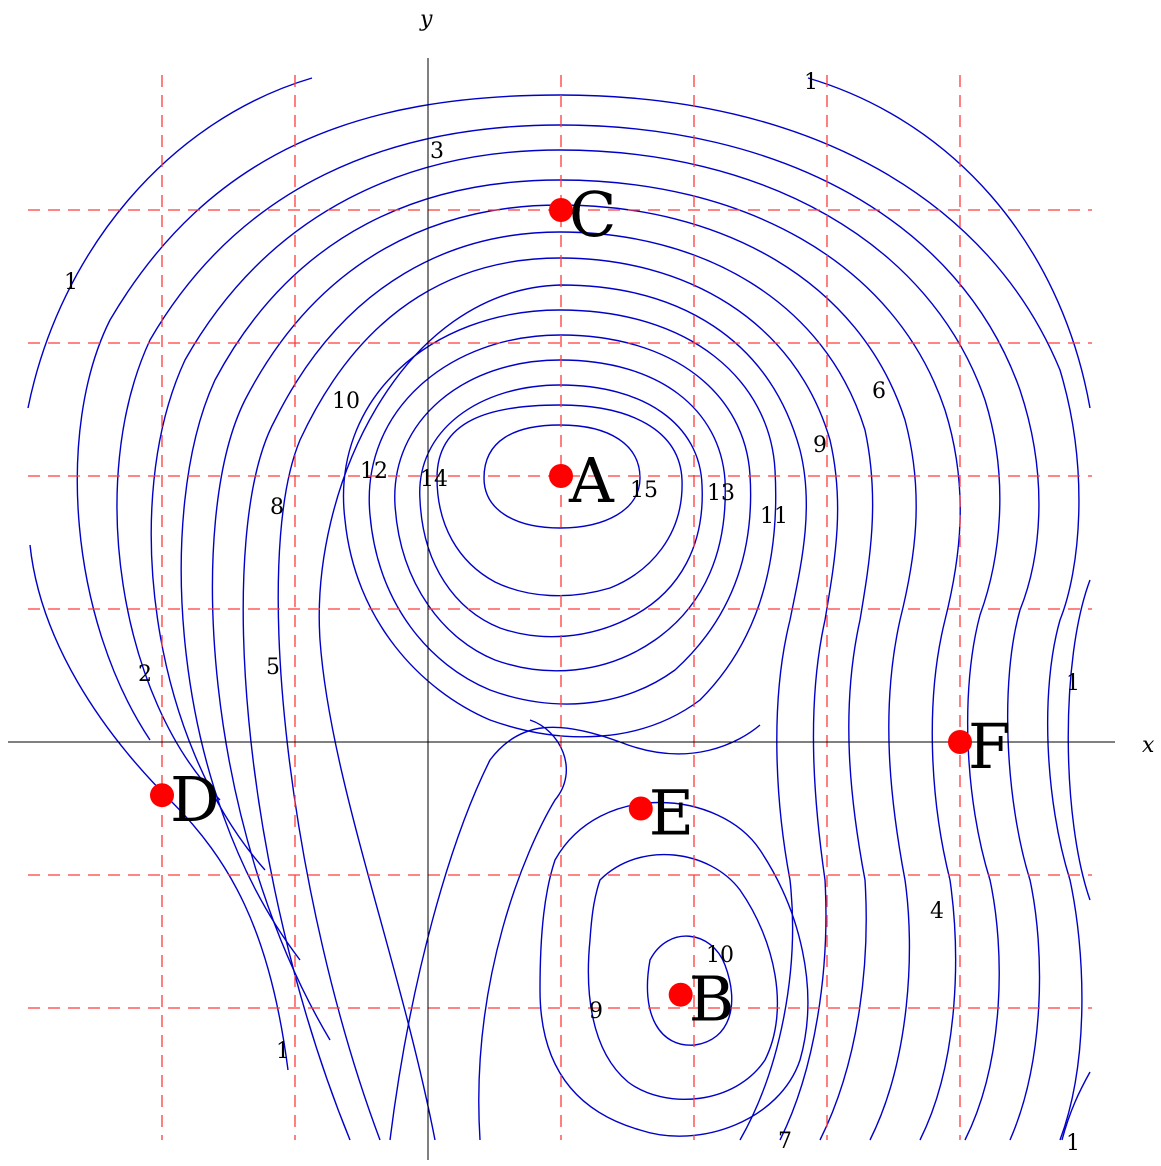 This screenshot has width=1161, height=1166. What do you see at coordinates (721, 493) in the screenshot?
I see `contour-label: 13` at bounding box center [721, 493].